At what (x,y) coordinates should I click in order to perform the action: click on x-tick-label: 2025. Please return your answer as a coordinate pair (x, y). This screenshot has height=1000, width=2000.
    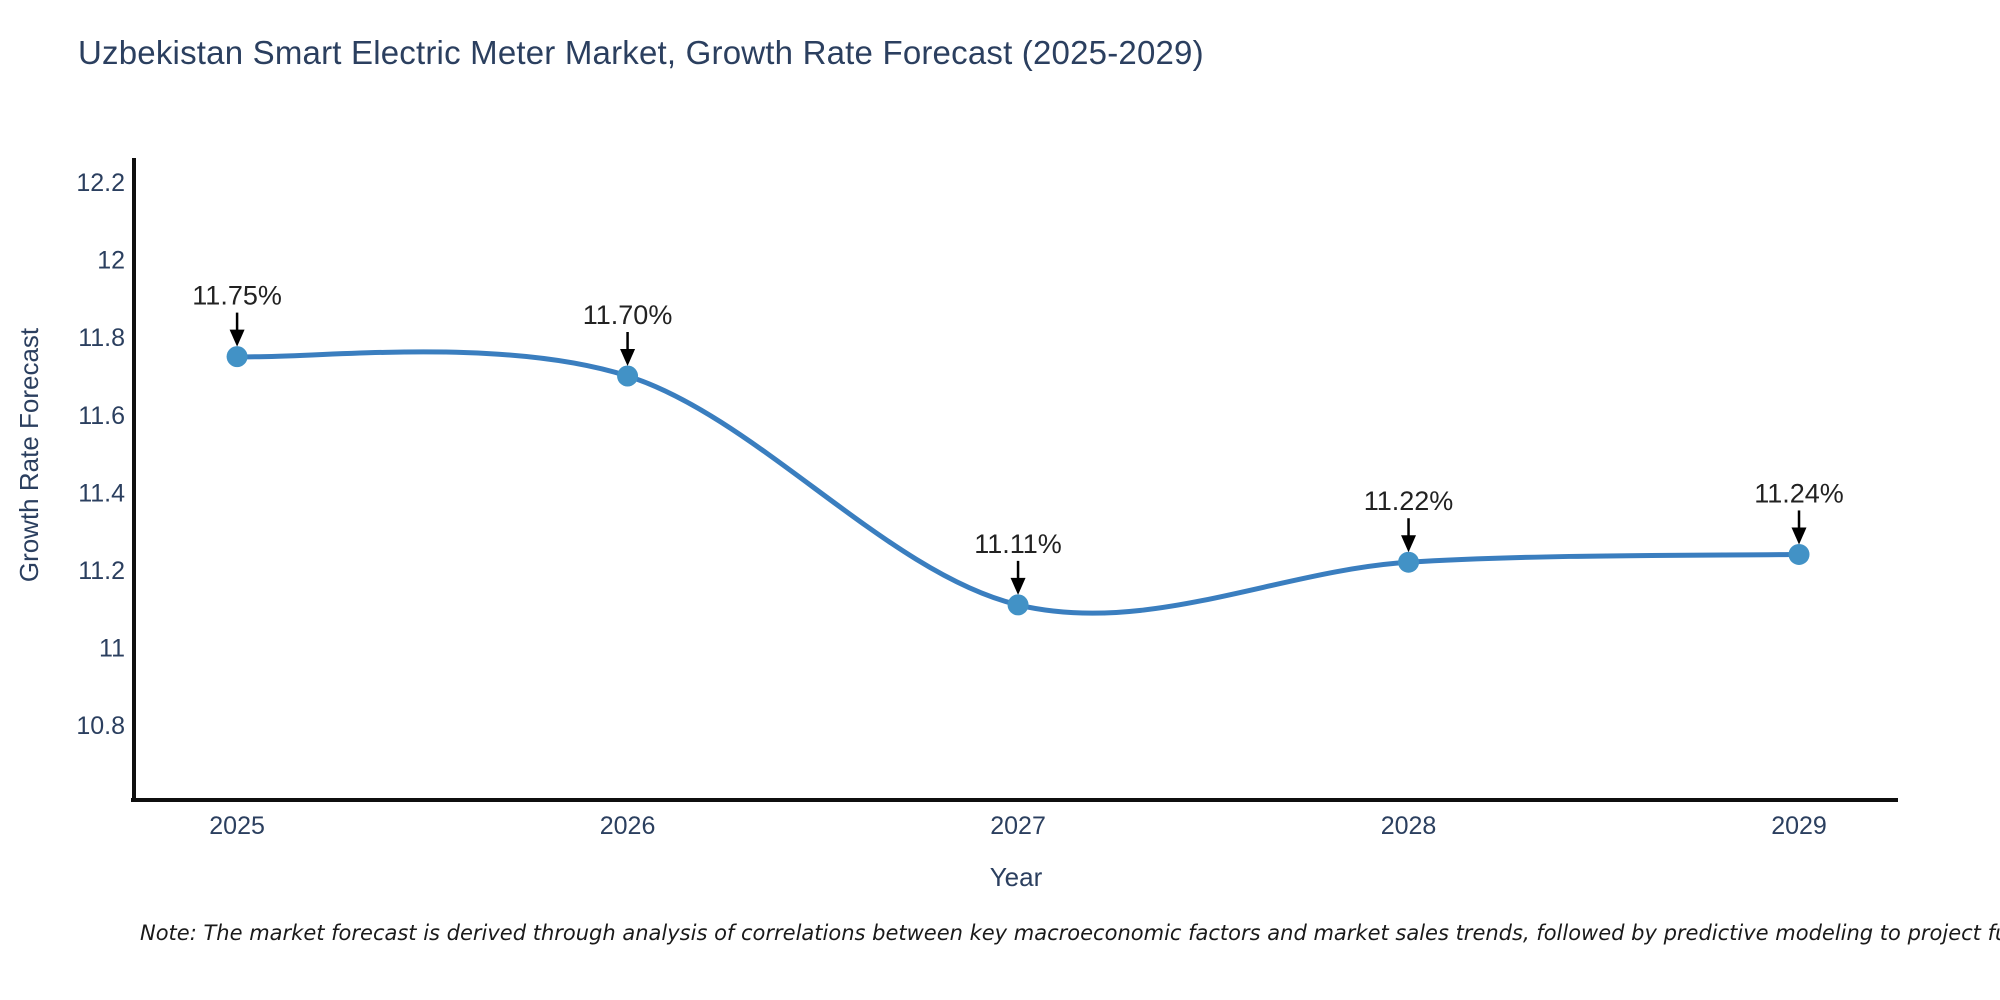
    Looking at the image, I should click on (237, 826).